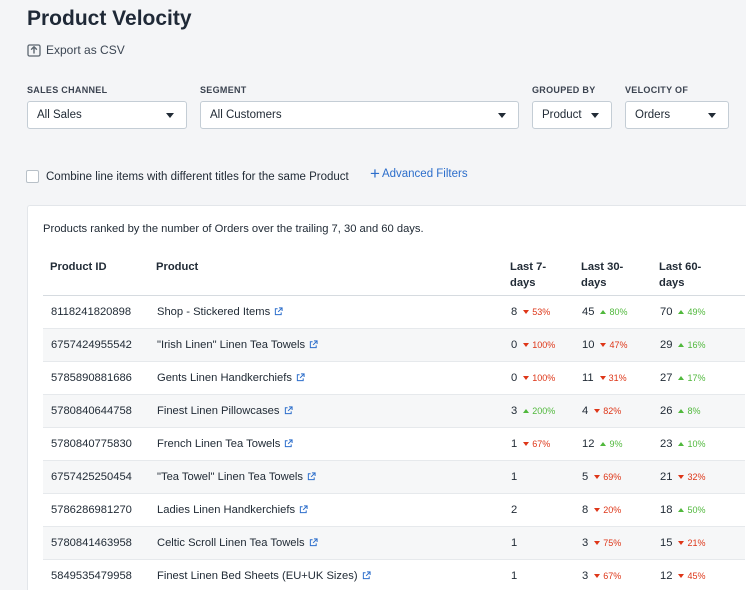  I want to click on last-30-cell: 8 20%, so click(601, 510).